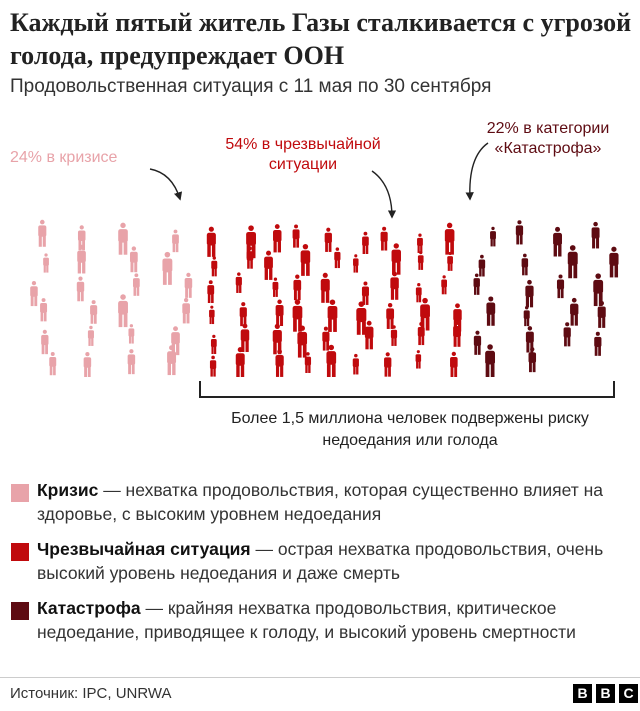 Image resolution: width=640 pixels, height=711 pixels. I want to click on legend-term-emergency: Чрезвычайная ситуация, so click(144, 549).